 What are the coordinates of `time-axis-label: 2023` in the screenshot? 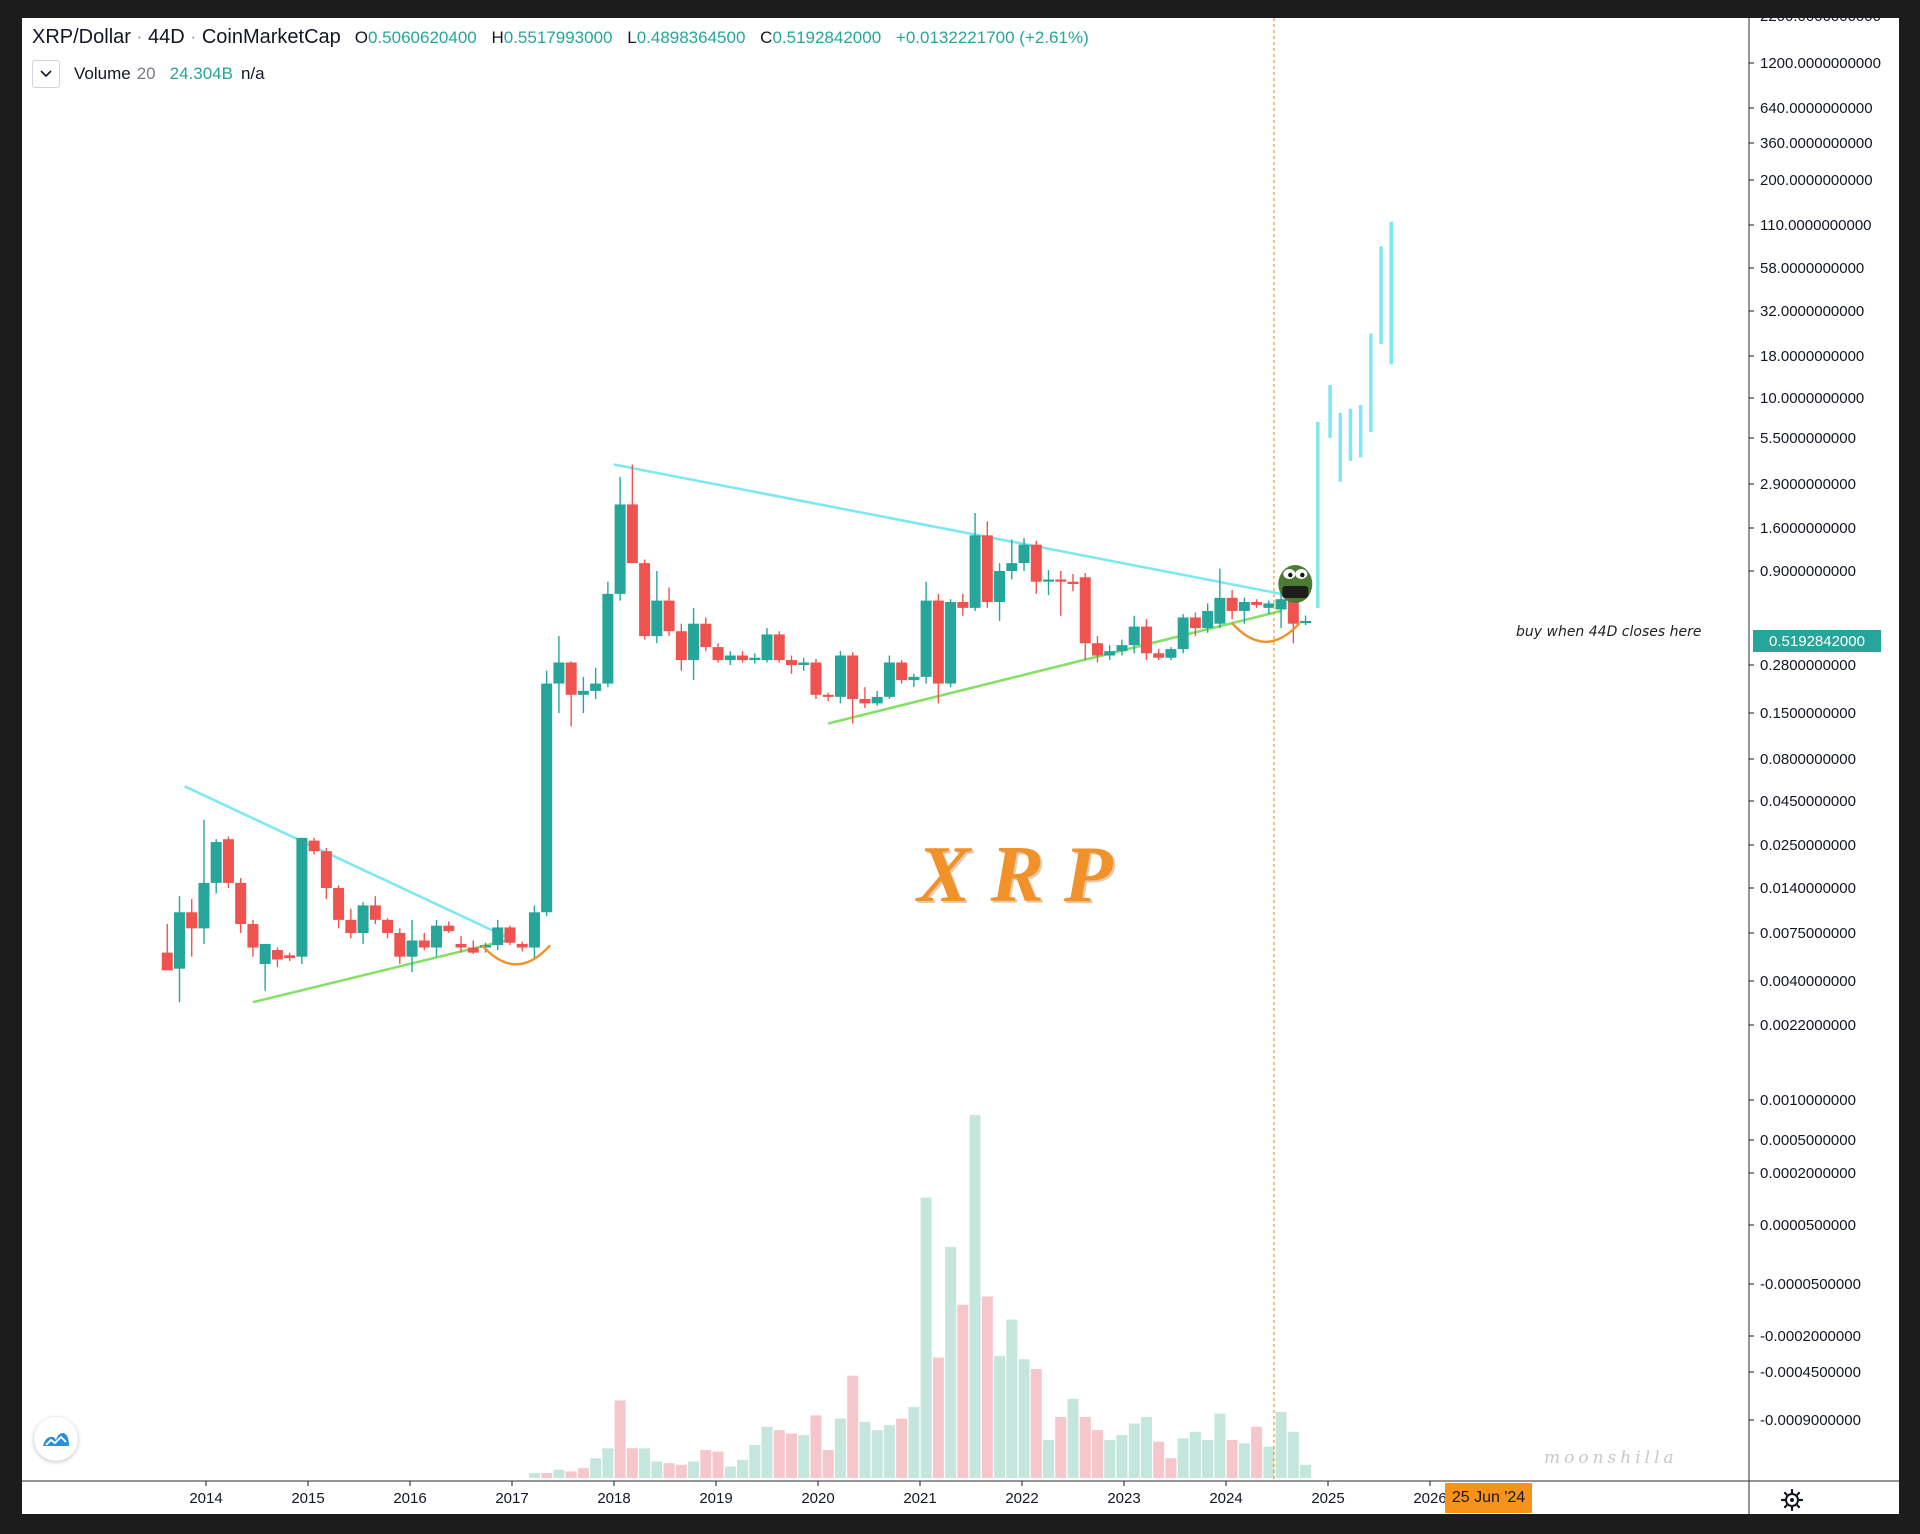 It's located at (1123, 1498).